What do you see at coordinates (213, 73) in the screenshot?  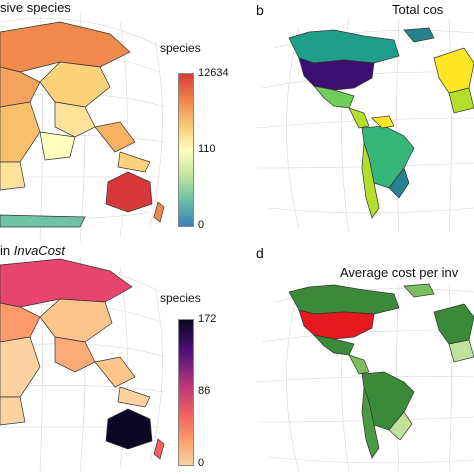 I see `panel-a-tick-max: 12634` at bounding box center [213, 73].